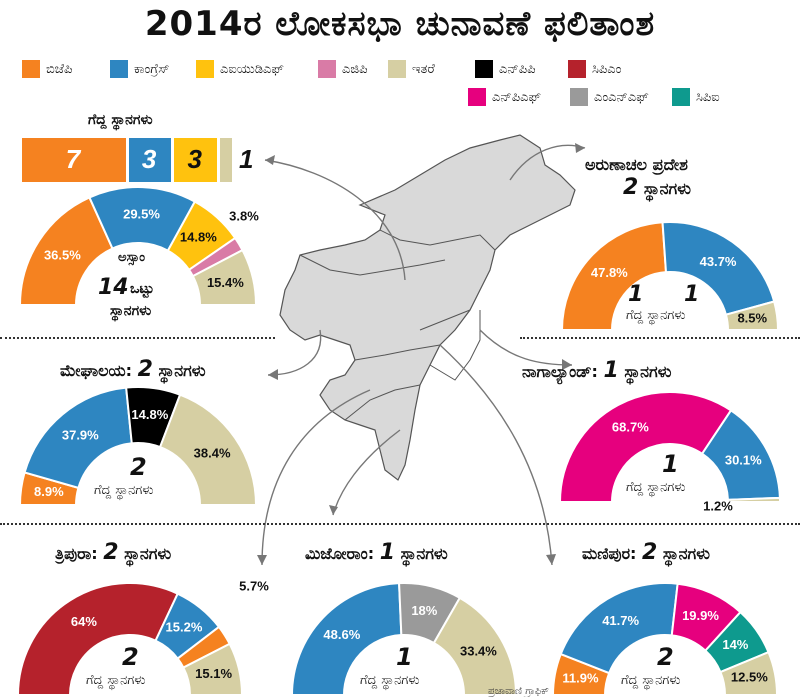 Image resolution: width=800 pixels, height=697 pixels. What do you see at coordinates (141, 214) in the screenshot?
I see `assam-slice-label: 29.5%` at bounding box center [141, 214].